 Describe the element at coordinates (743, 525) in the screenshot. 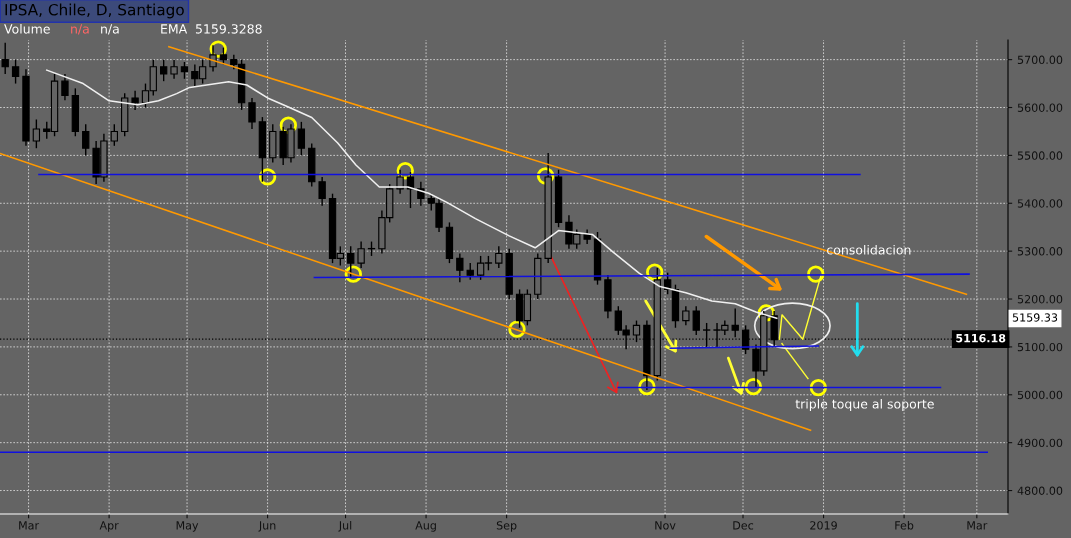

I see `x-tick-label: Dec` at that location.